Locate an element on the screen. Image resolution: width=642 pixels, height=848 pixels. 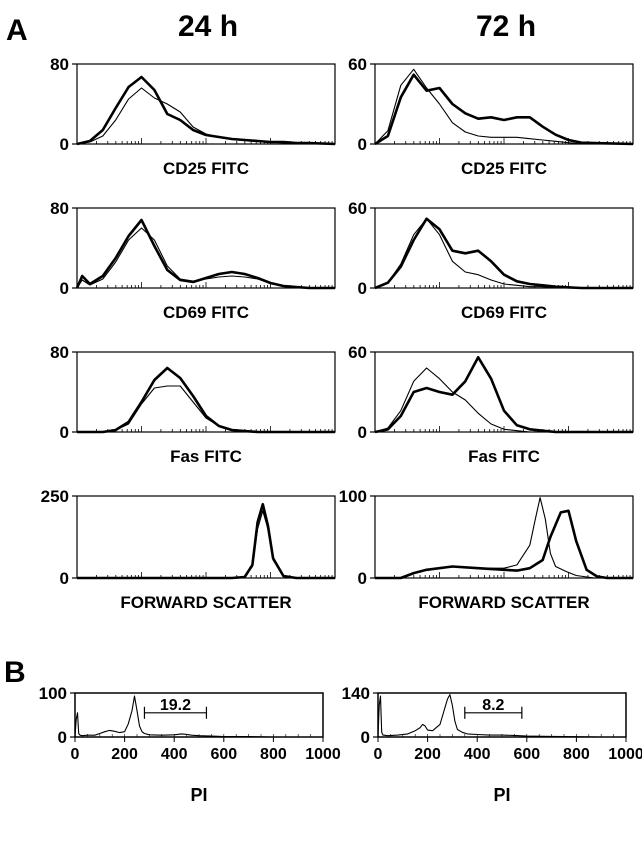
chart-1: 80 0 CD25 FITC is located at coordinates (193, 116).